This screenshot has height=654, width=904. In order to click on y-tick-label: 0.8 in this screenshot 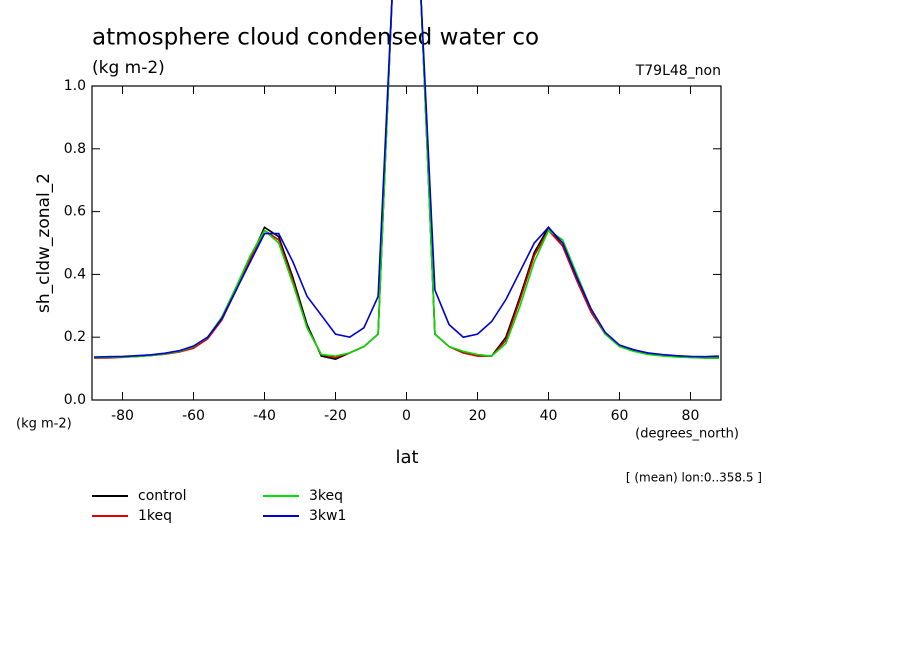, I will do `click(75, 149)`.